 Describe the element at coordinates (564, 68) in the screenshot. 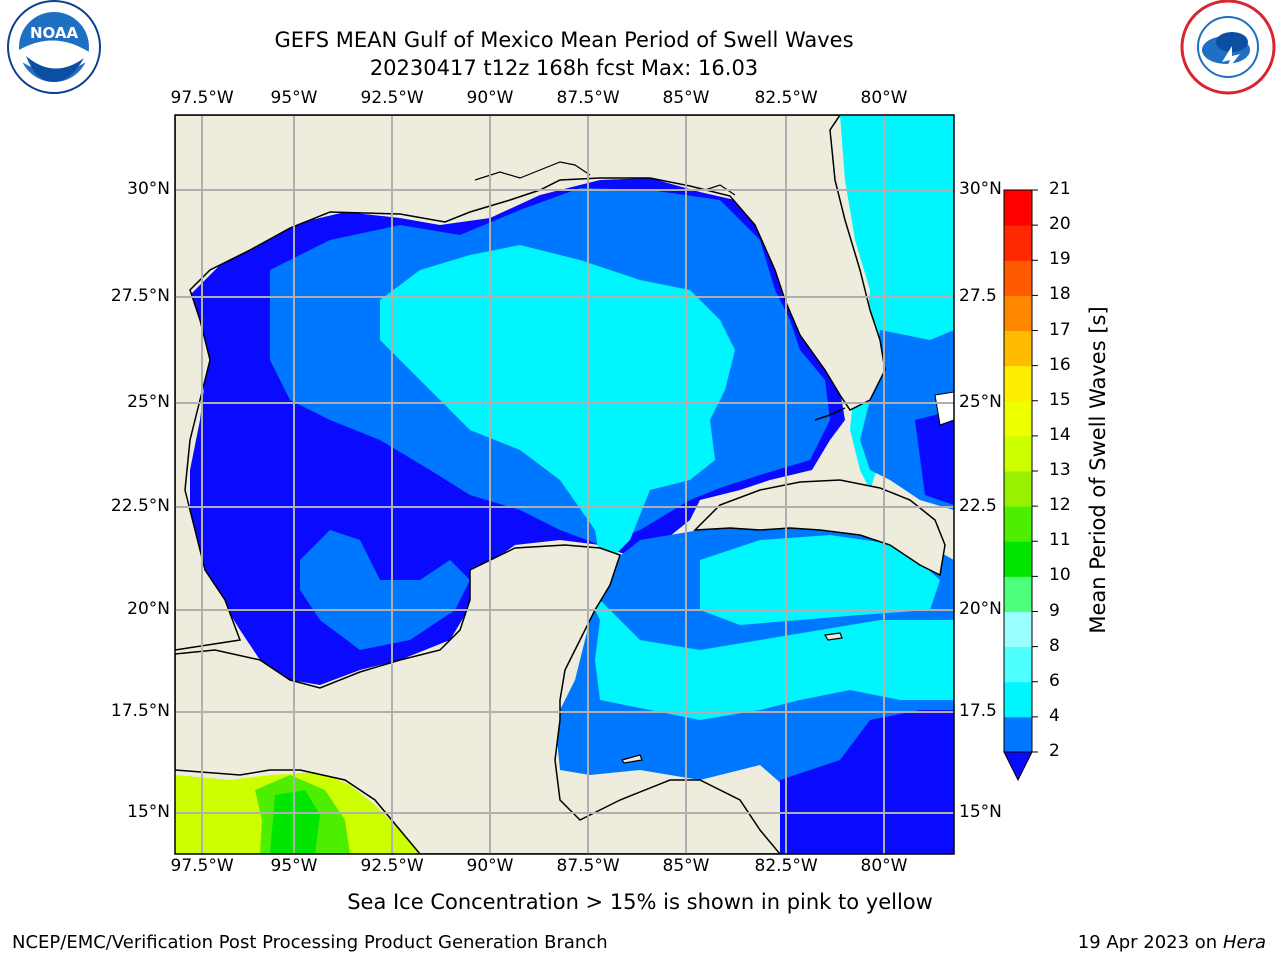

I see `map-subtitle: 20230417 t12z 168h fcst Max: 16.03` at that location.